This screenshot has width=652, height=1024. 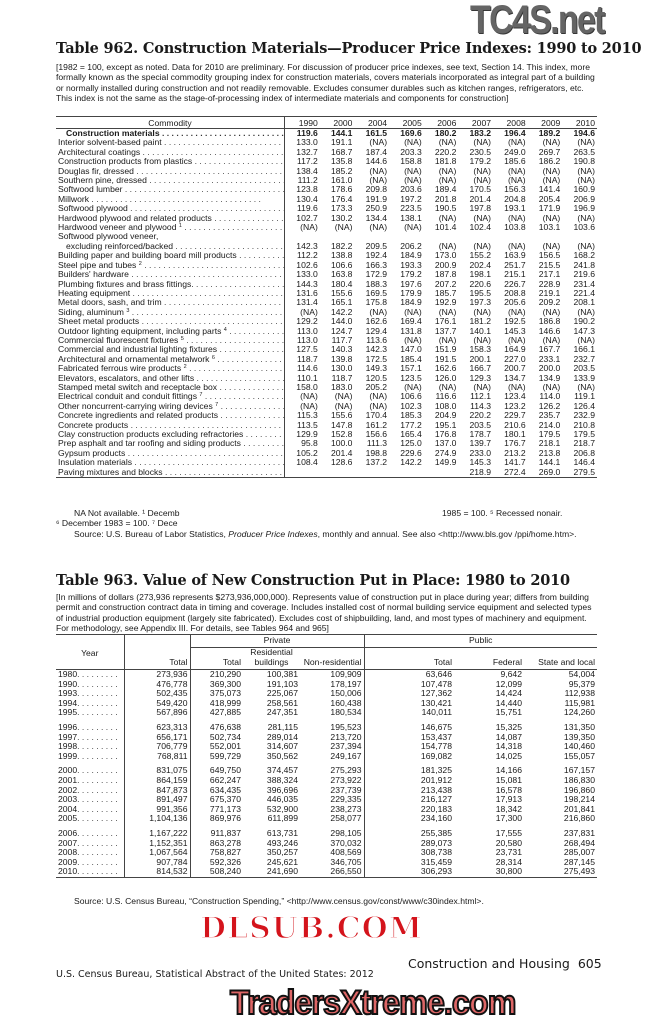 I want to click on year-text: 2010, so click(x=68, y=871).